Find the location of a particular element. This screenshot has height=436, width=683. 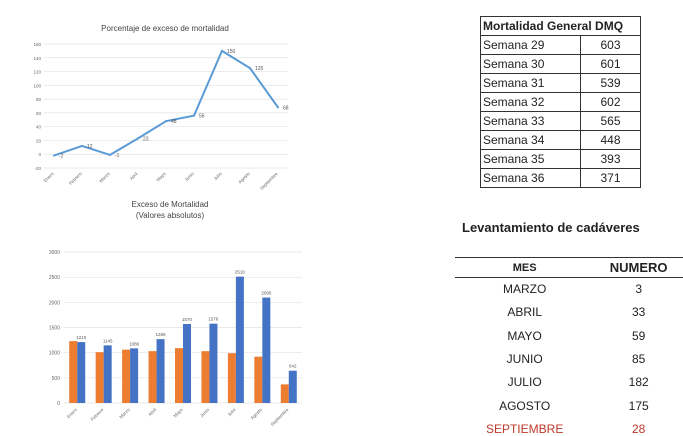

line-y-tick: 20 is located at coordinates (39, 140).